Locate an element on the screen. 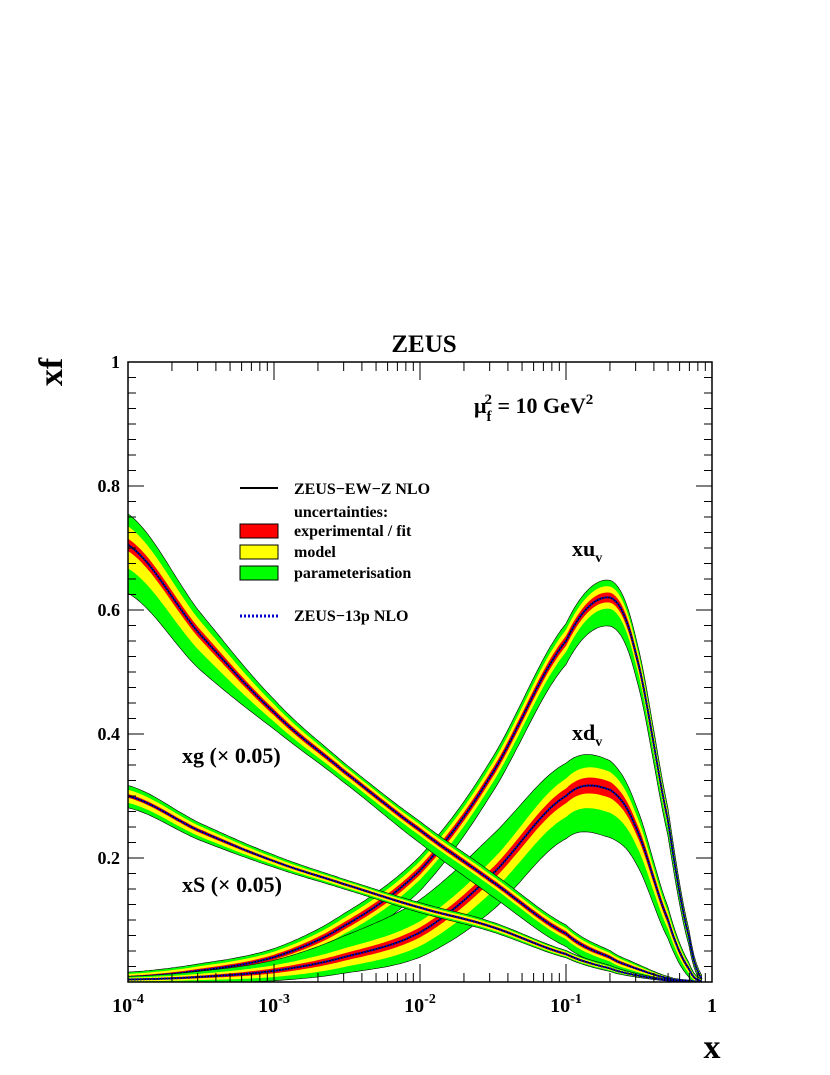 Image resolution: width=830 pixels, height=1075 pixels. legend-swatch-model is located at coordinates (259, 552).